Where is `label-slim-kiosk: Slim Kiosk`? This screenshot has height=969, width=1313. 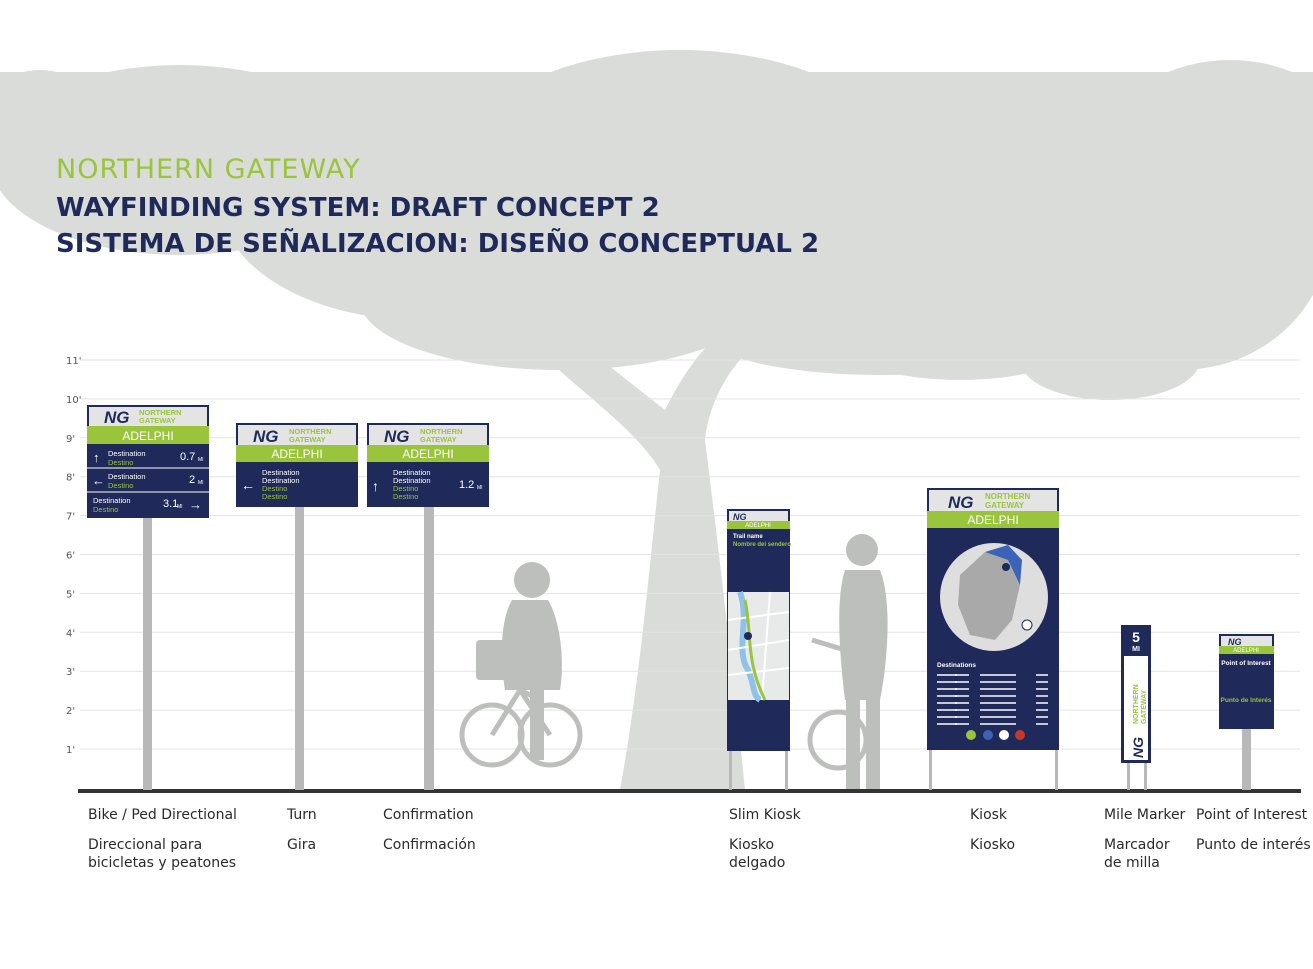 label-slim-kiosk: Slim Kiosk is located at coordinates (765, 815).